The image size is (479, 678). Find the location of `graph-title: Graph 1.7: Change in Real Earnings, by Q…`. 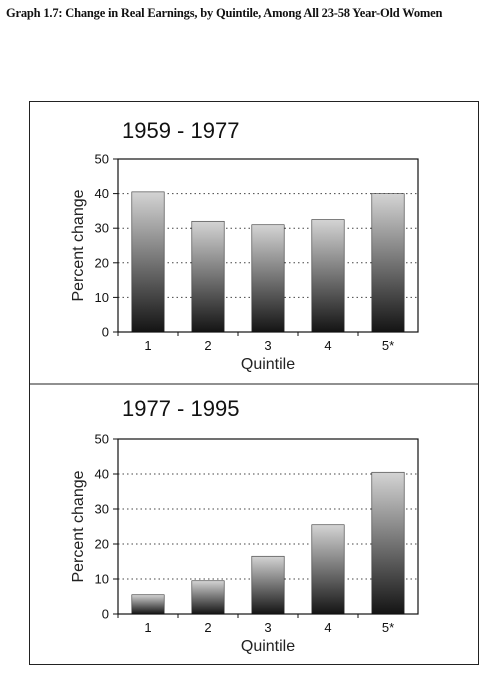

graph-title: Graph 1.7: Change in Real Earnings, by Q… is located at coordinates (224, 13).